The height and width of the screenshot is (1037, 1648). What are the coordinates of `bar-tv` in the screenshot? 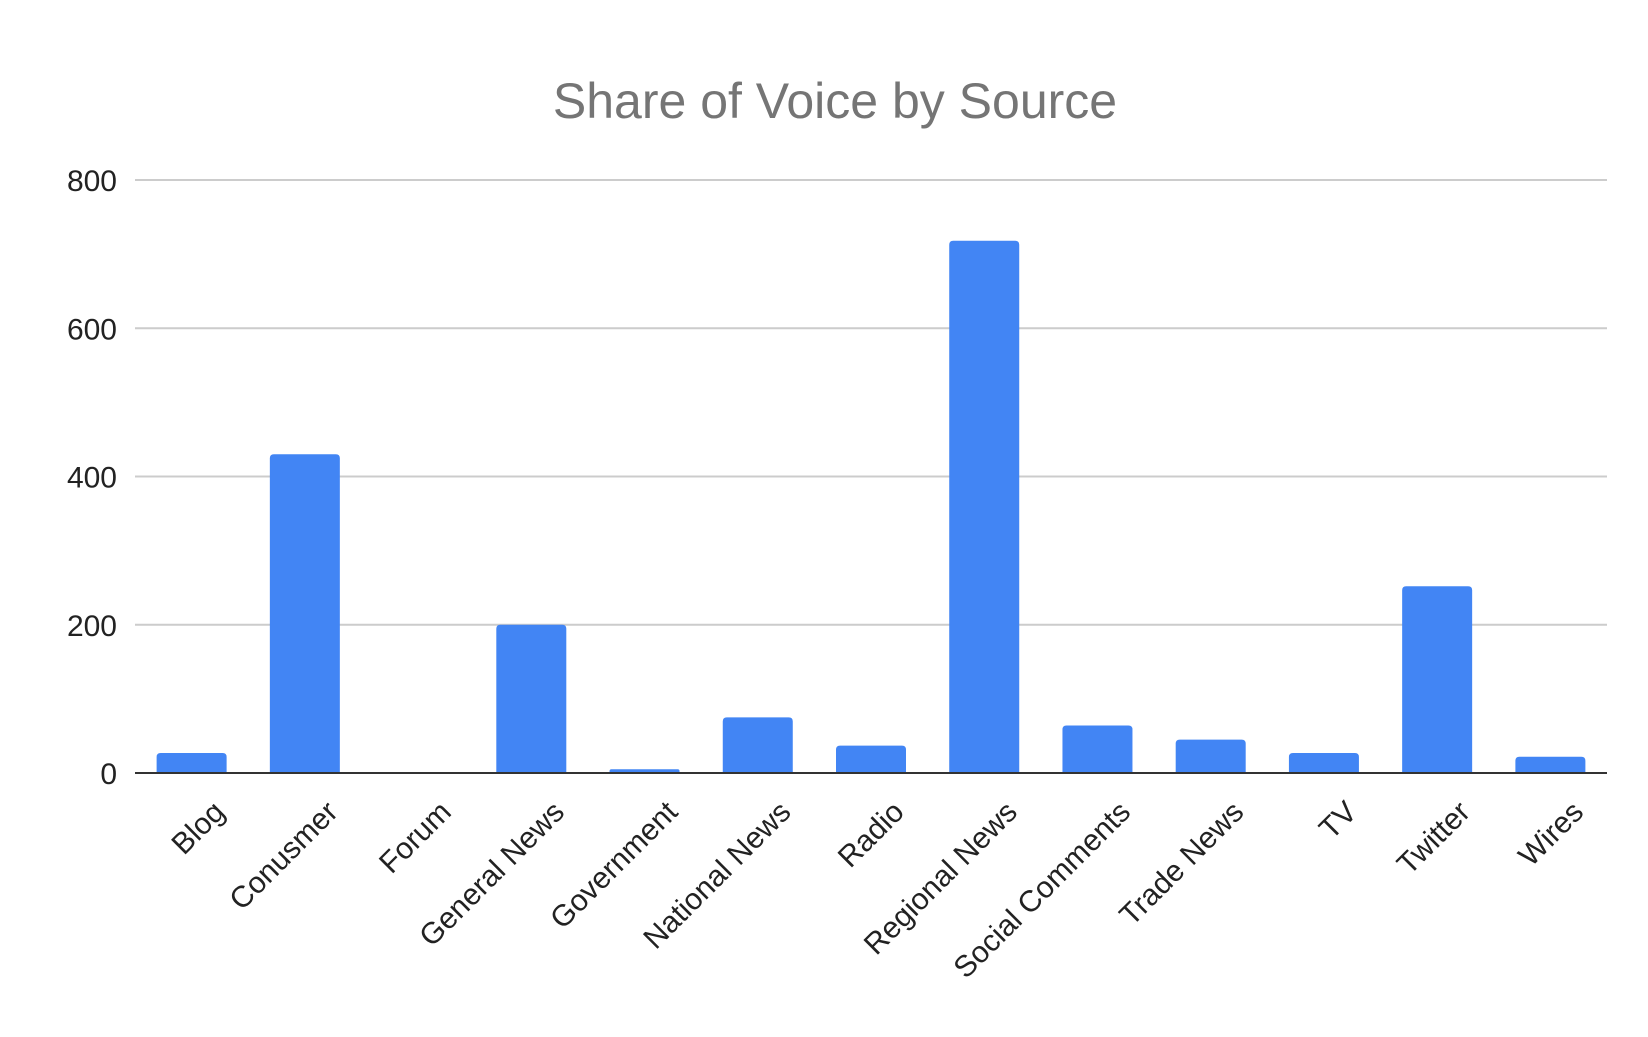 It's located at (1323, 762).